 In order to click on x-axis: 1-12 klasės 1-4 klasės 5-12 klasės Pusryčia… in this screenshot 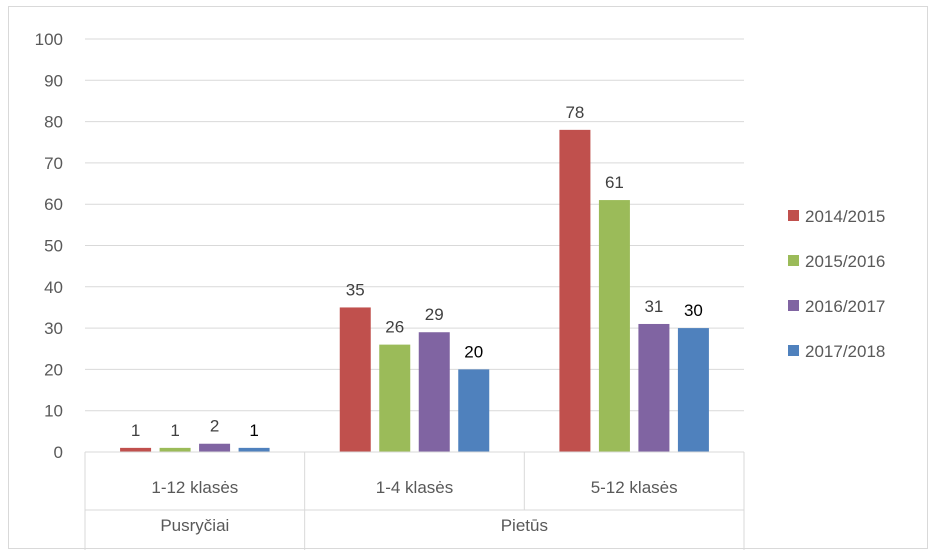, I will do `click(414, 500)`.